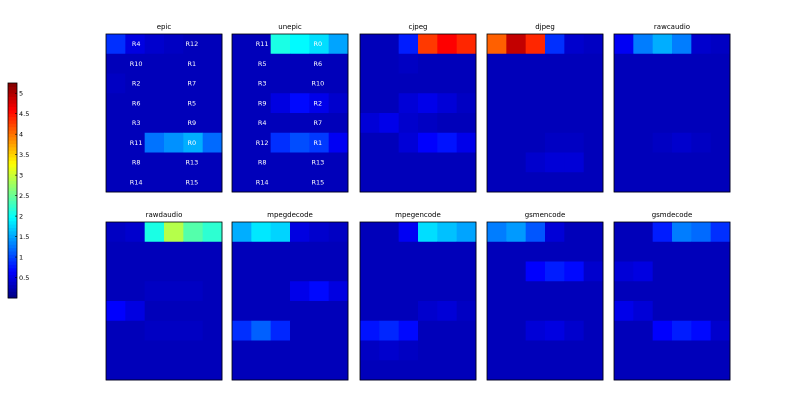 The width and height of the screenshot is (789, 404). What do you see at coordinates (574, 271) in the screenshot?
I see `cell-gsmencode-r2-c4` at bounding box center [574, 271].